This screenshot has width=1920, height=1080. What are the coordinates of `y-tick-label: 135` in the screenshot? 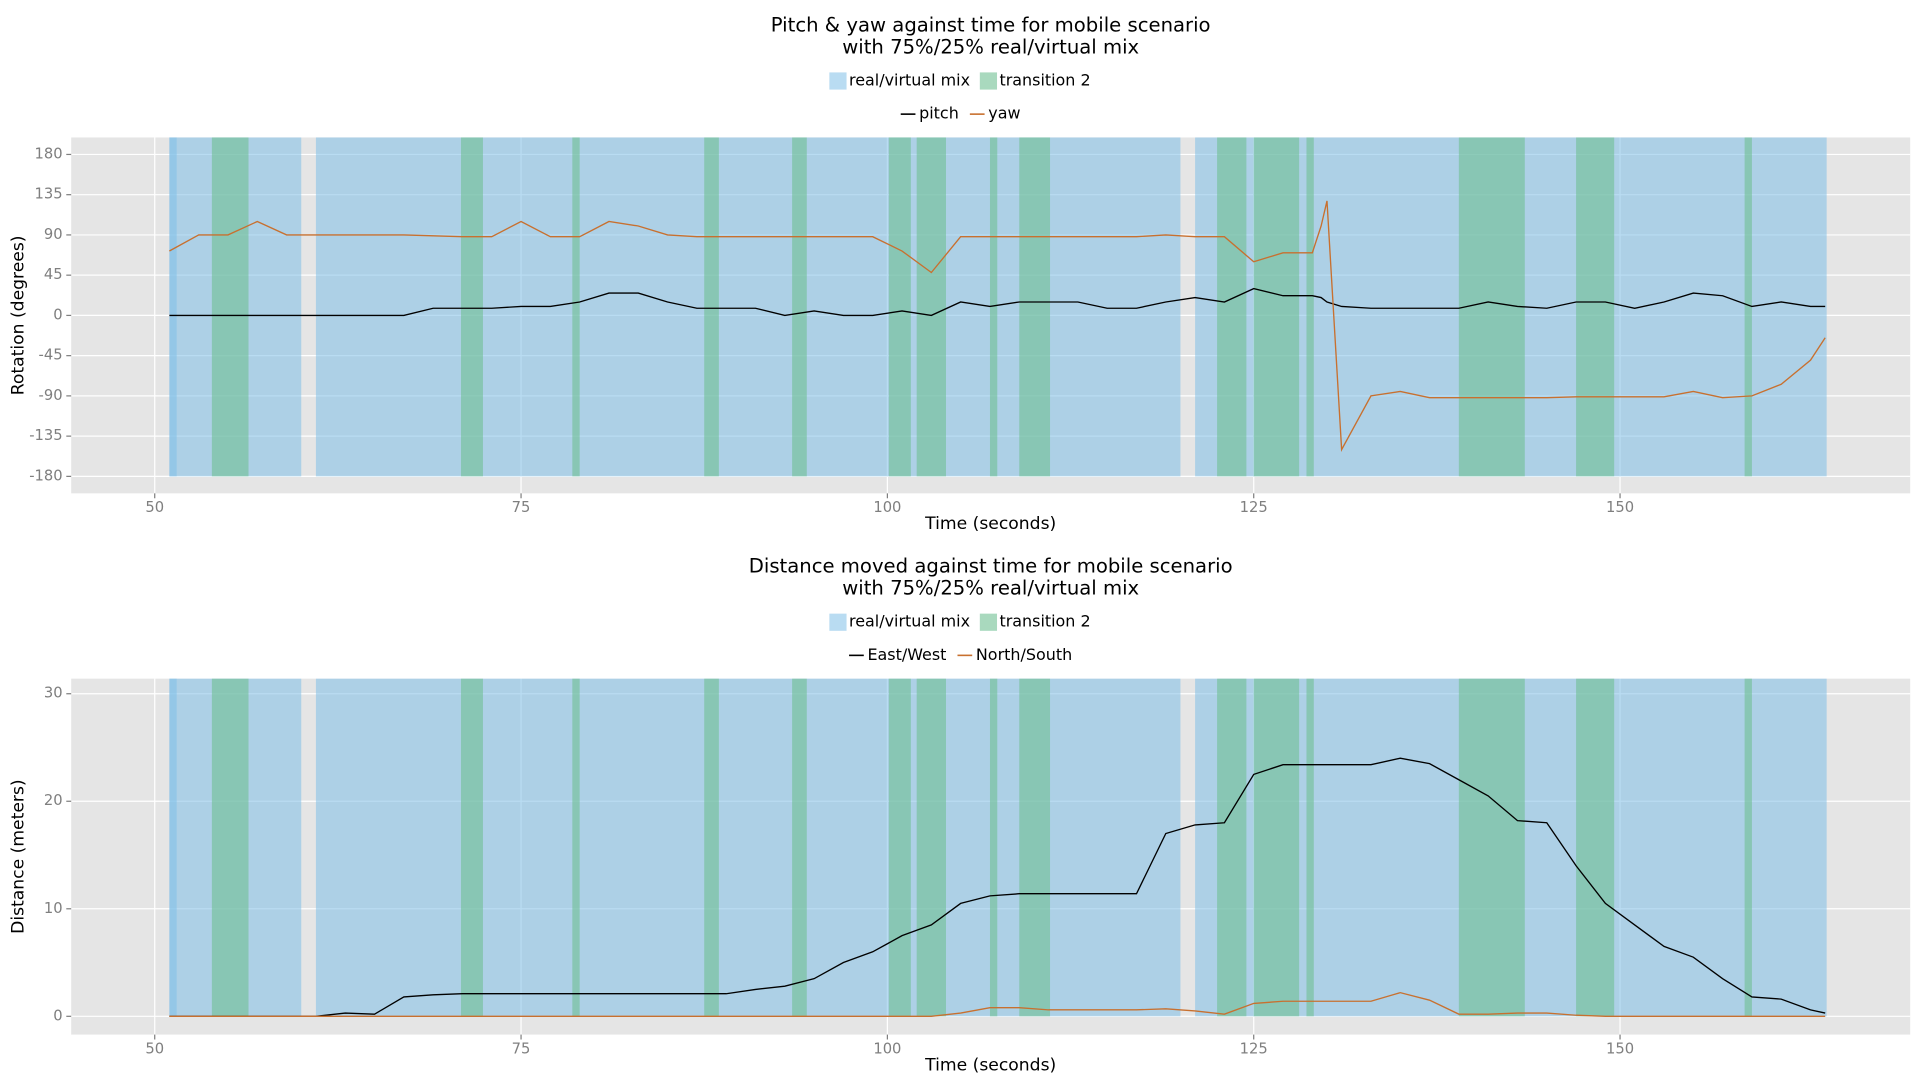 It's located at (49, 194).